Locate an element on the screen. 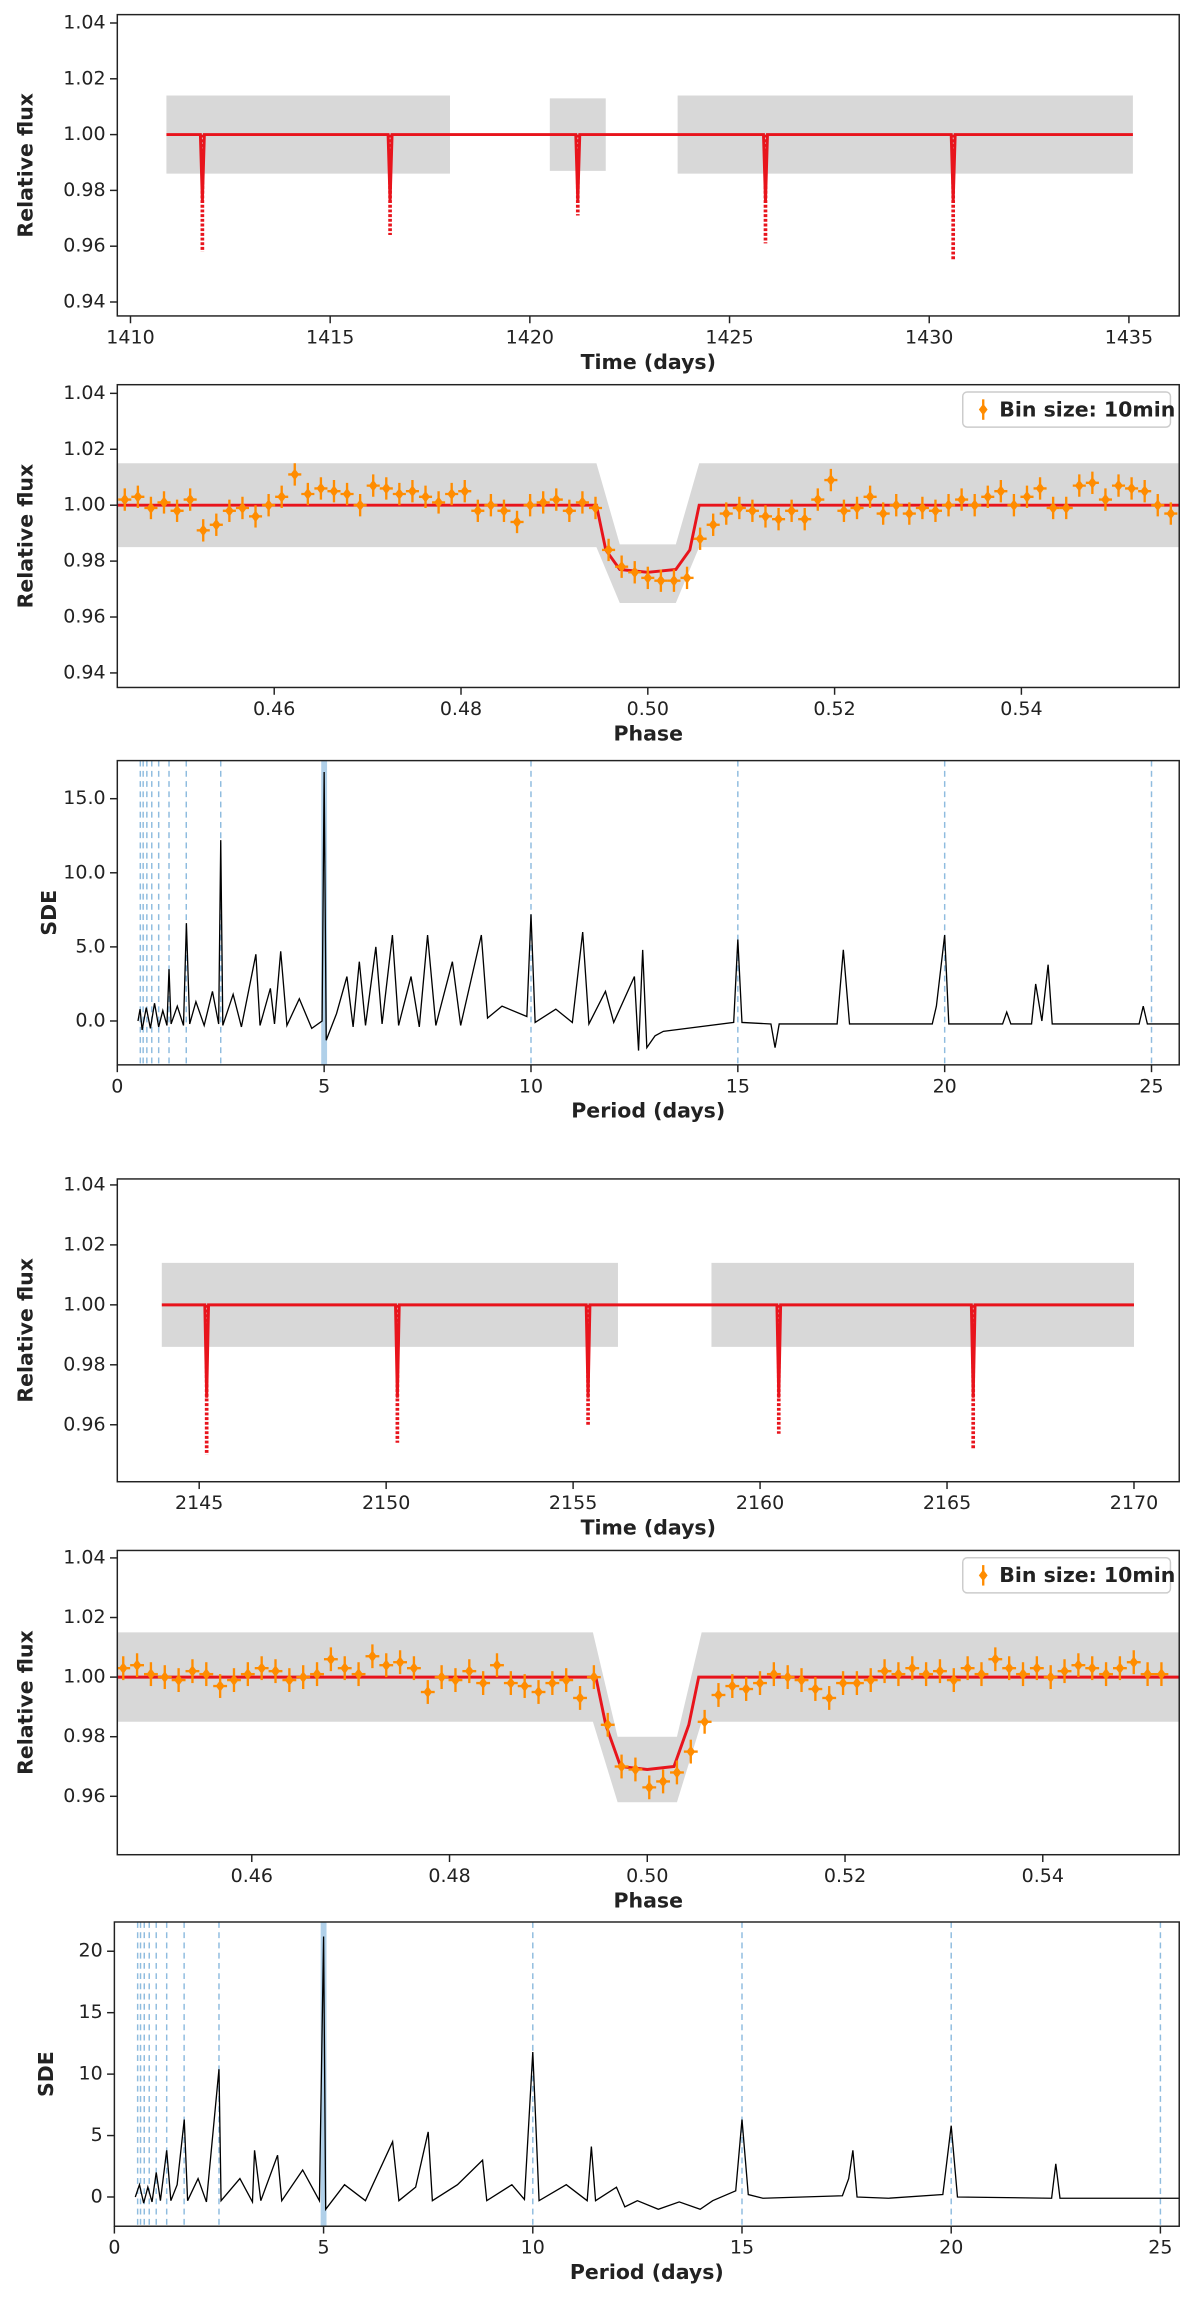  x-tick-label: 0.46 is located at coordinates (274, 709).